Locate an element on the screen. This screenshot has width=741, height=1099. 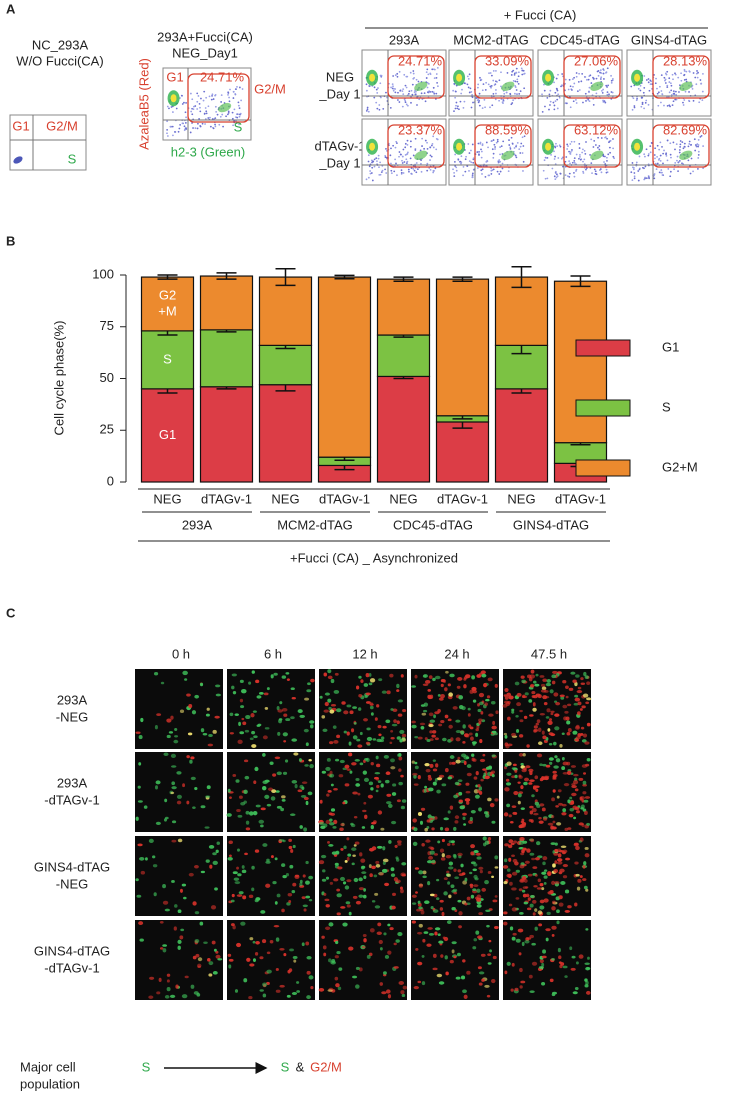
micrograph is located at coordinates (179, 792).